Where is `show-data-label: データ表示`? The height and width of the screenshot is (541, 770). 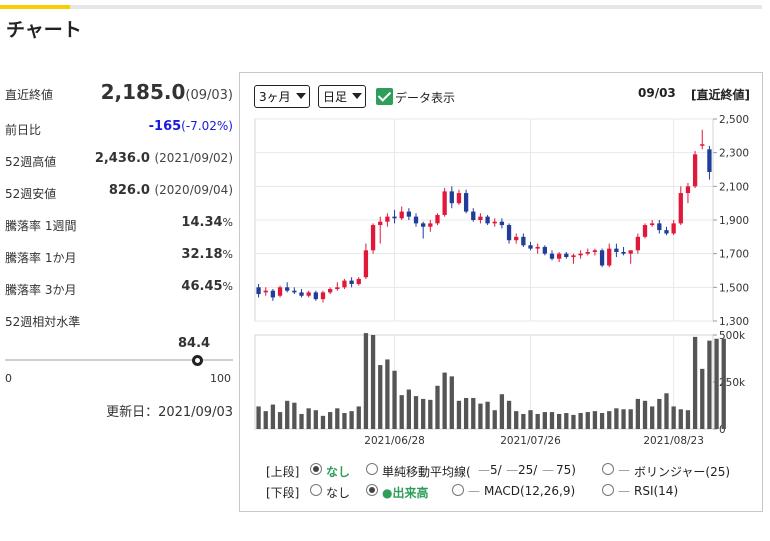 show-data-label: データ表示 is located at coordinates (425, 98).